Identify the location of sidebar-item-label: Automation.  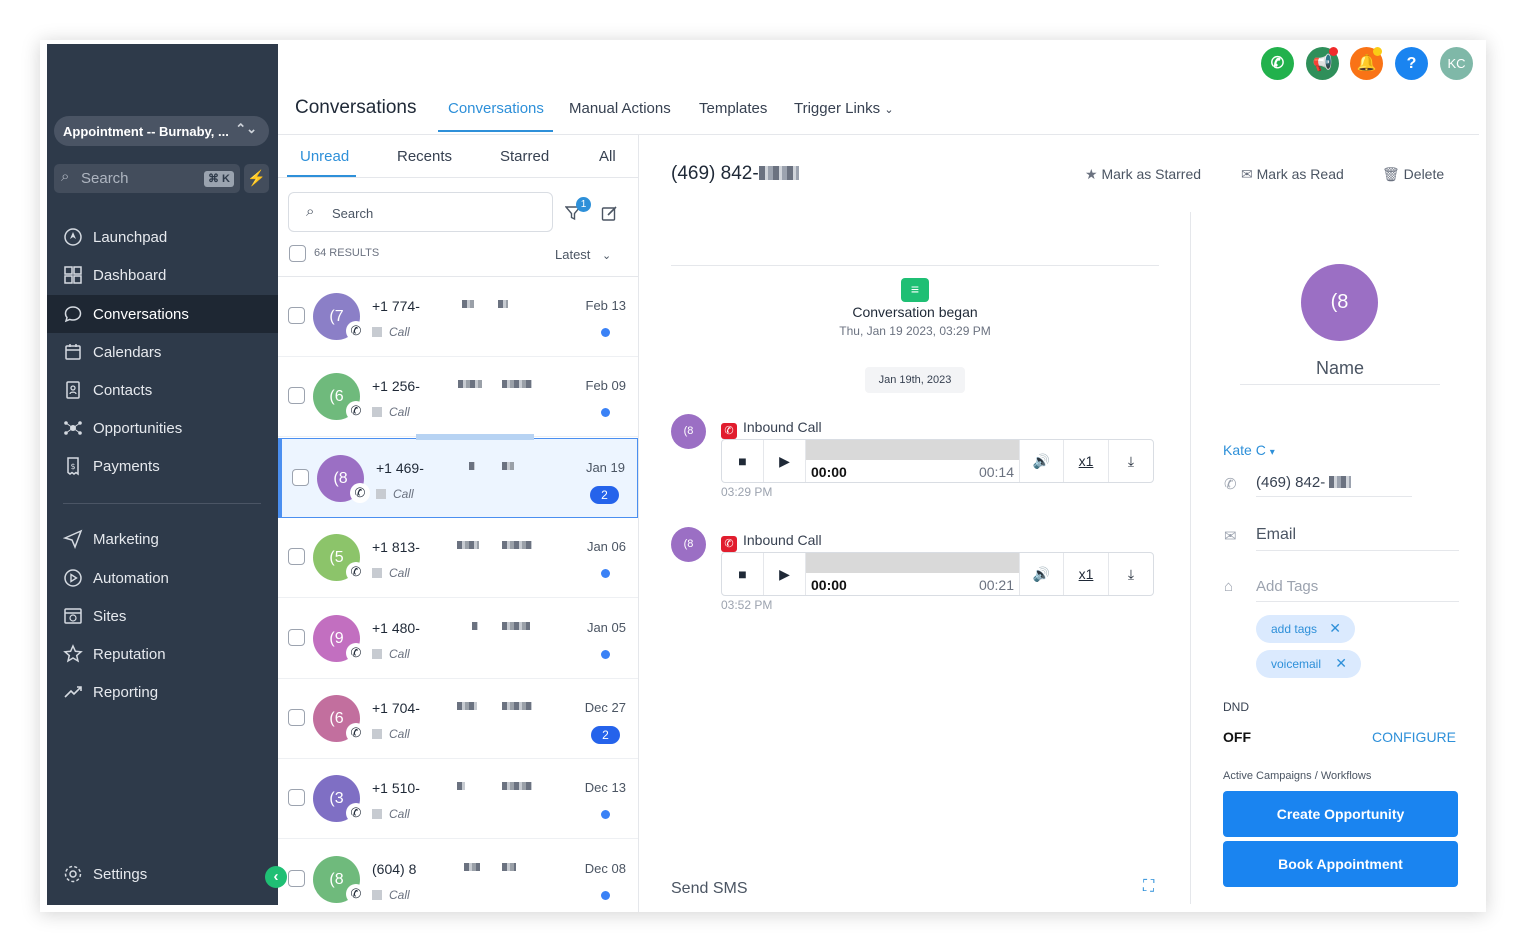
(131, 578).